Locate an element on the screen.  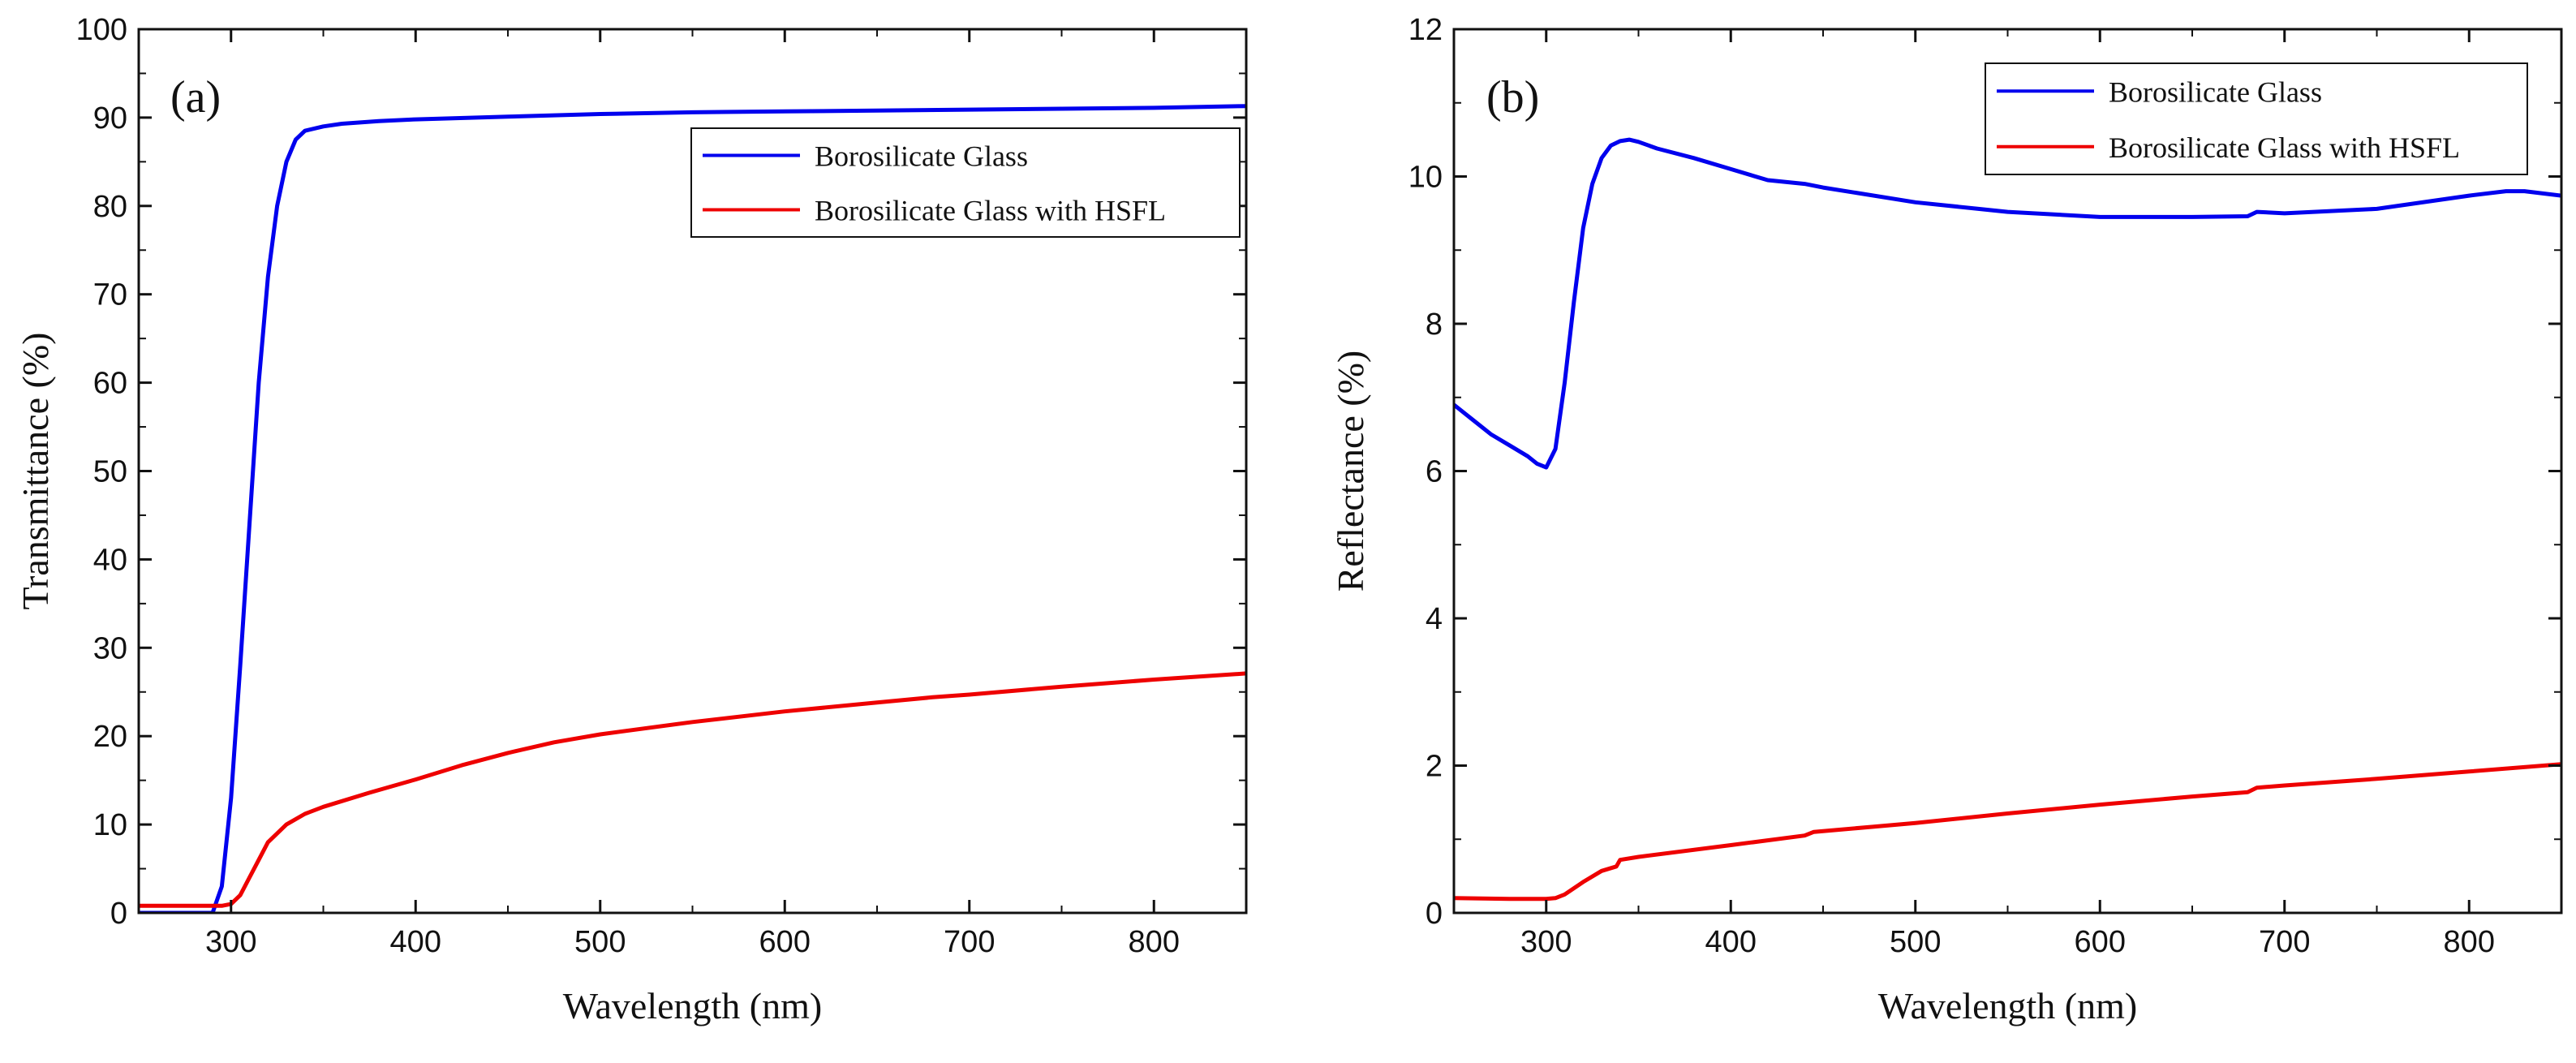
y-tick-label-b: 0 is located at coordinates (1434, 914).